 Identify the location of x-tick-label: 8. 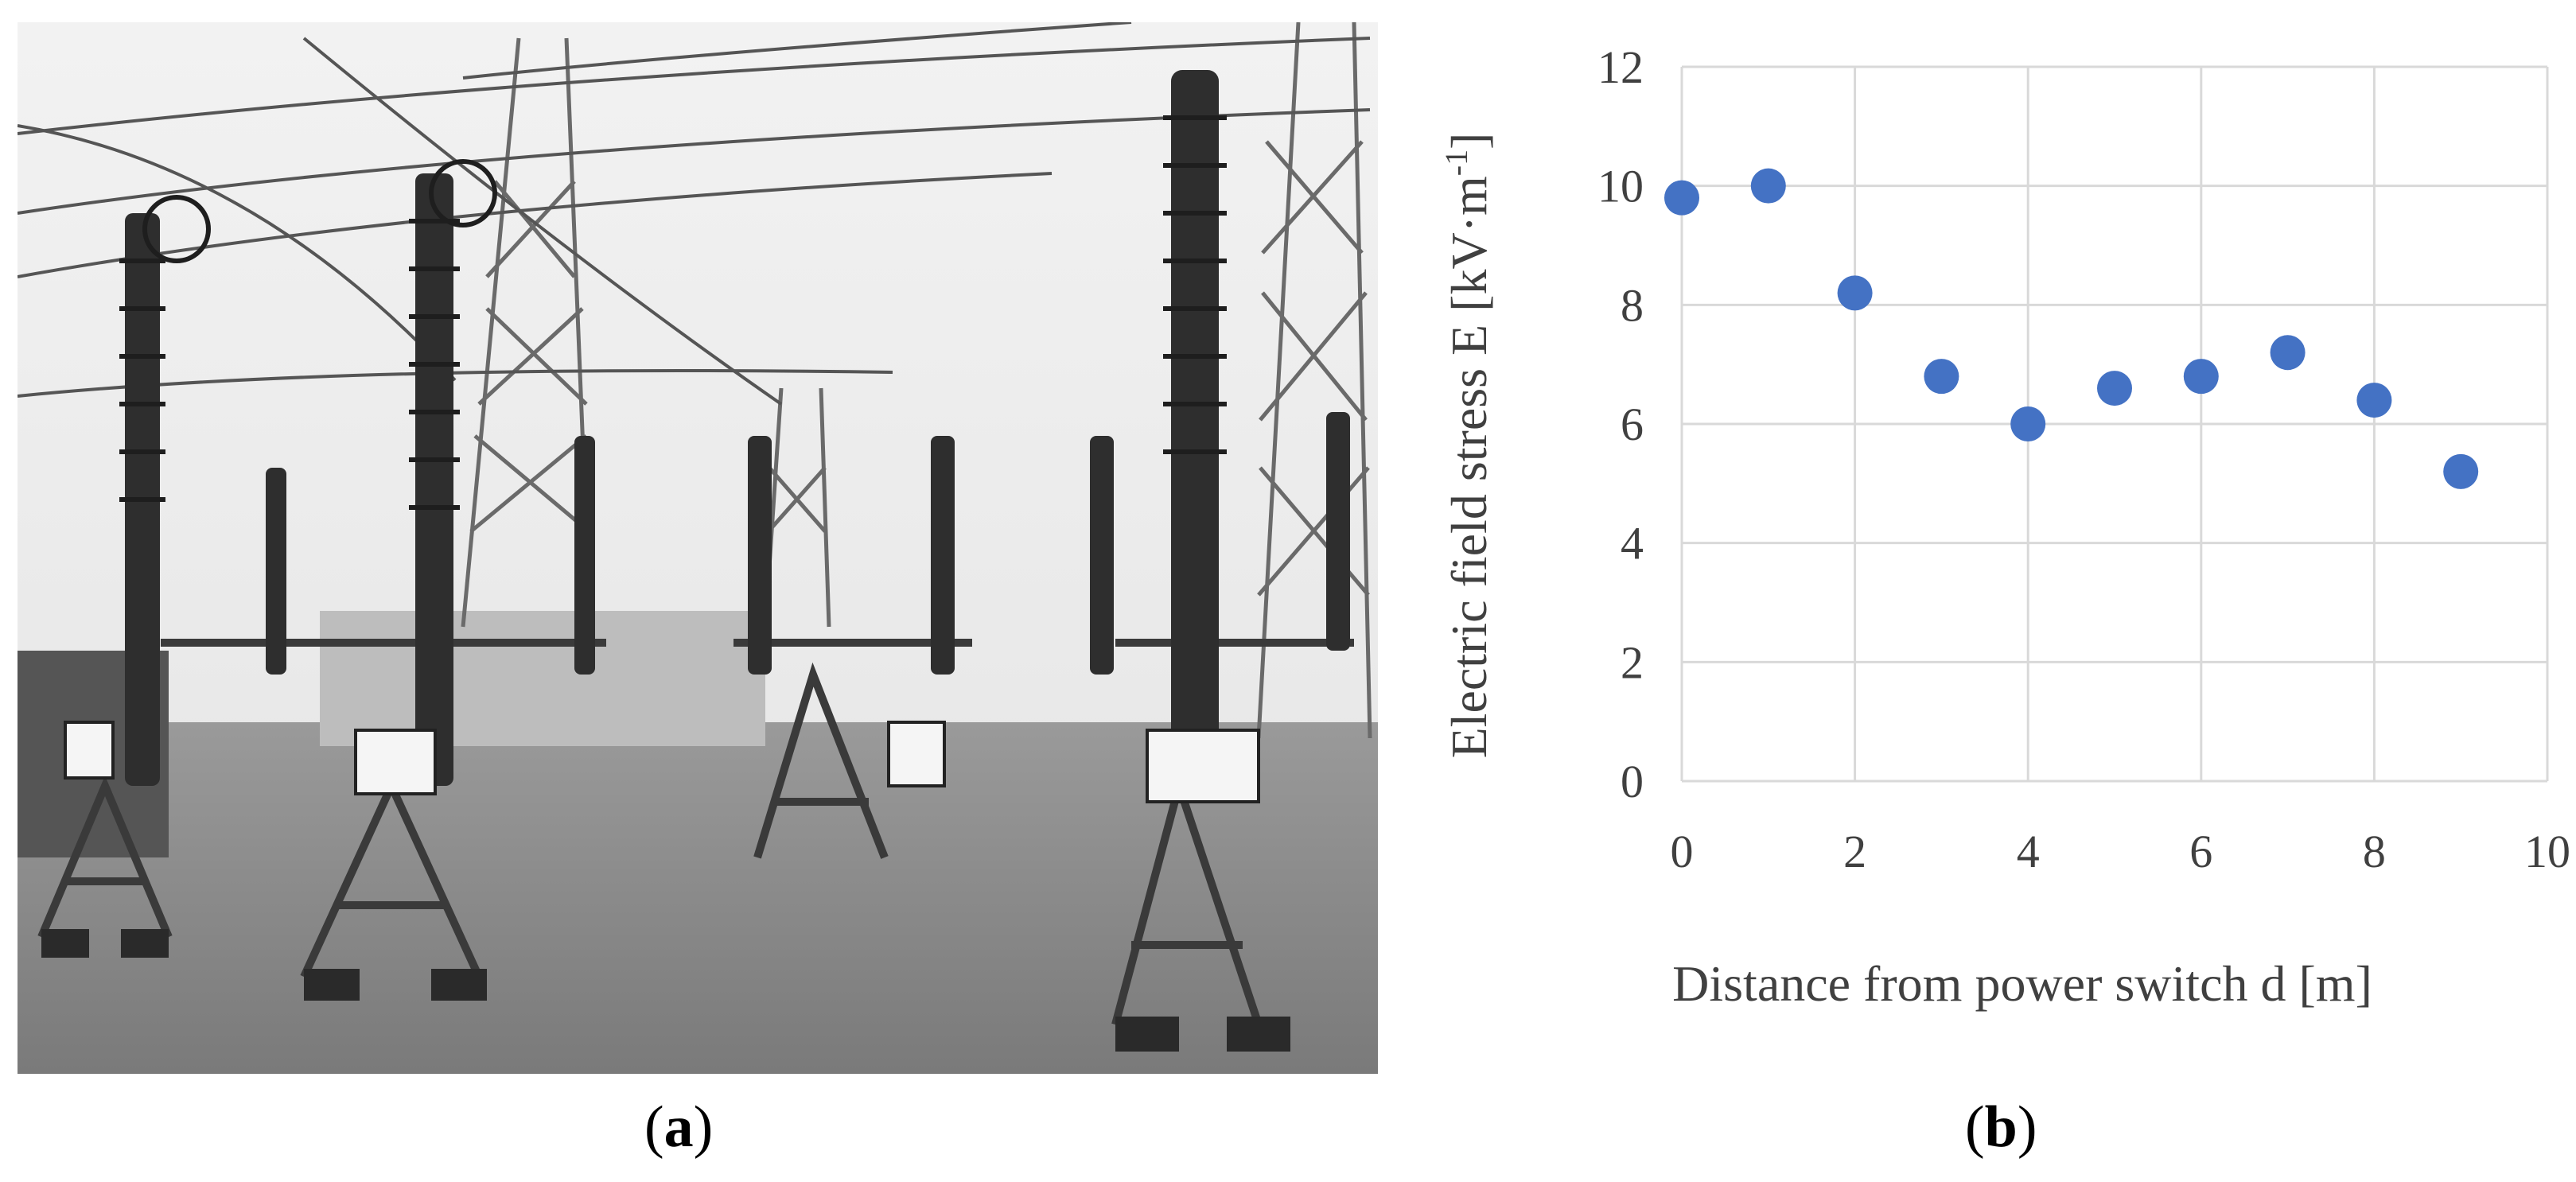
(2375, 852).